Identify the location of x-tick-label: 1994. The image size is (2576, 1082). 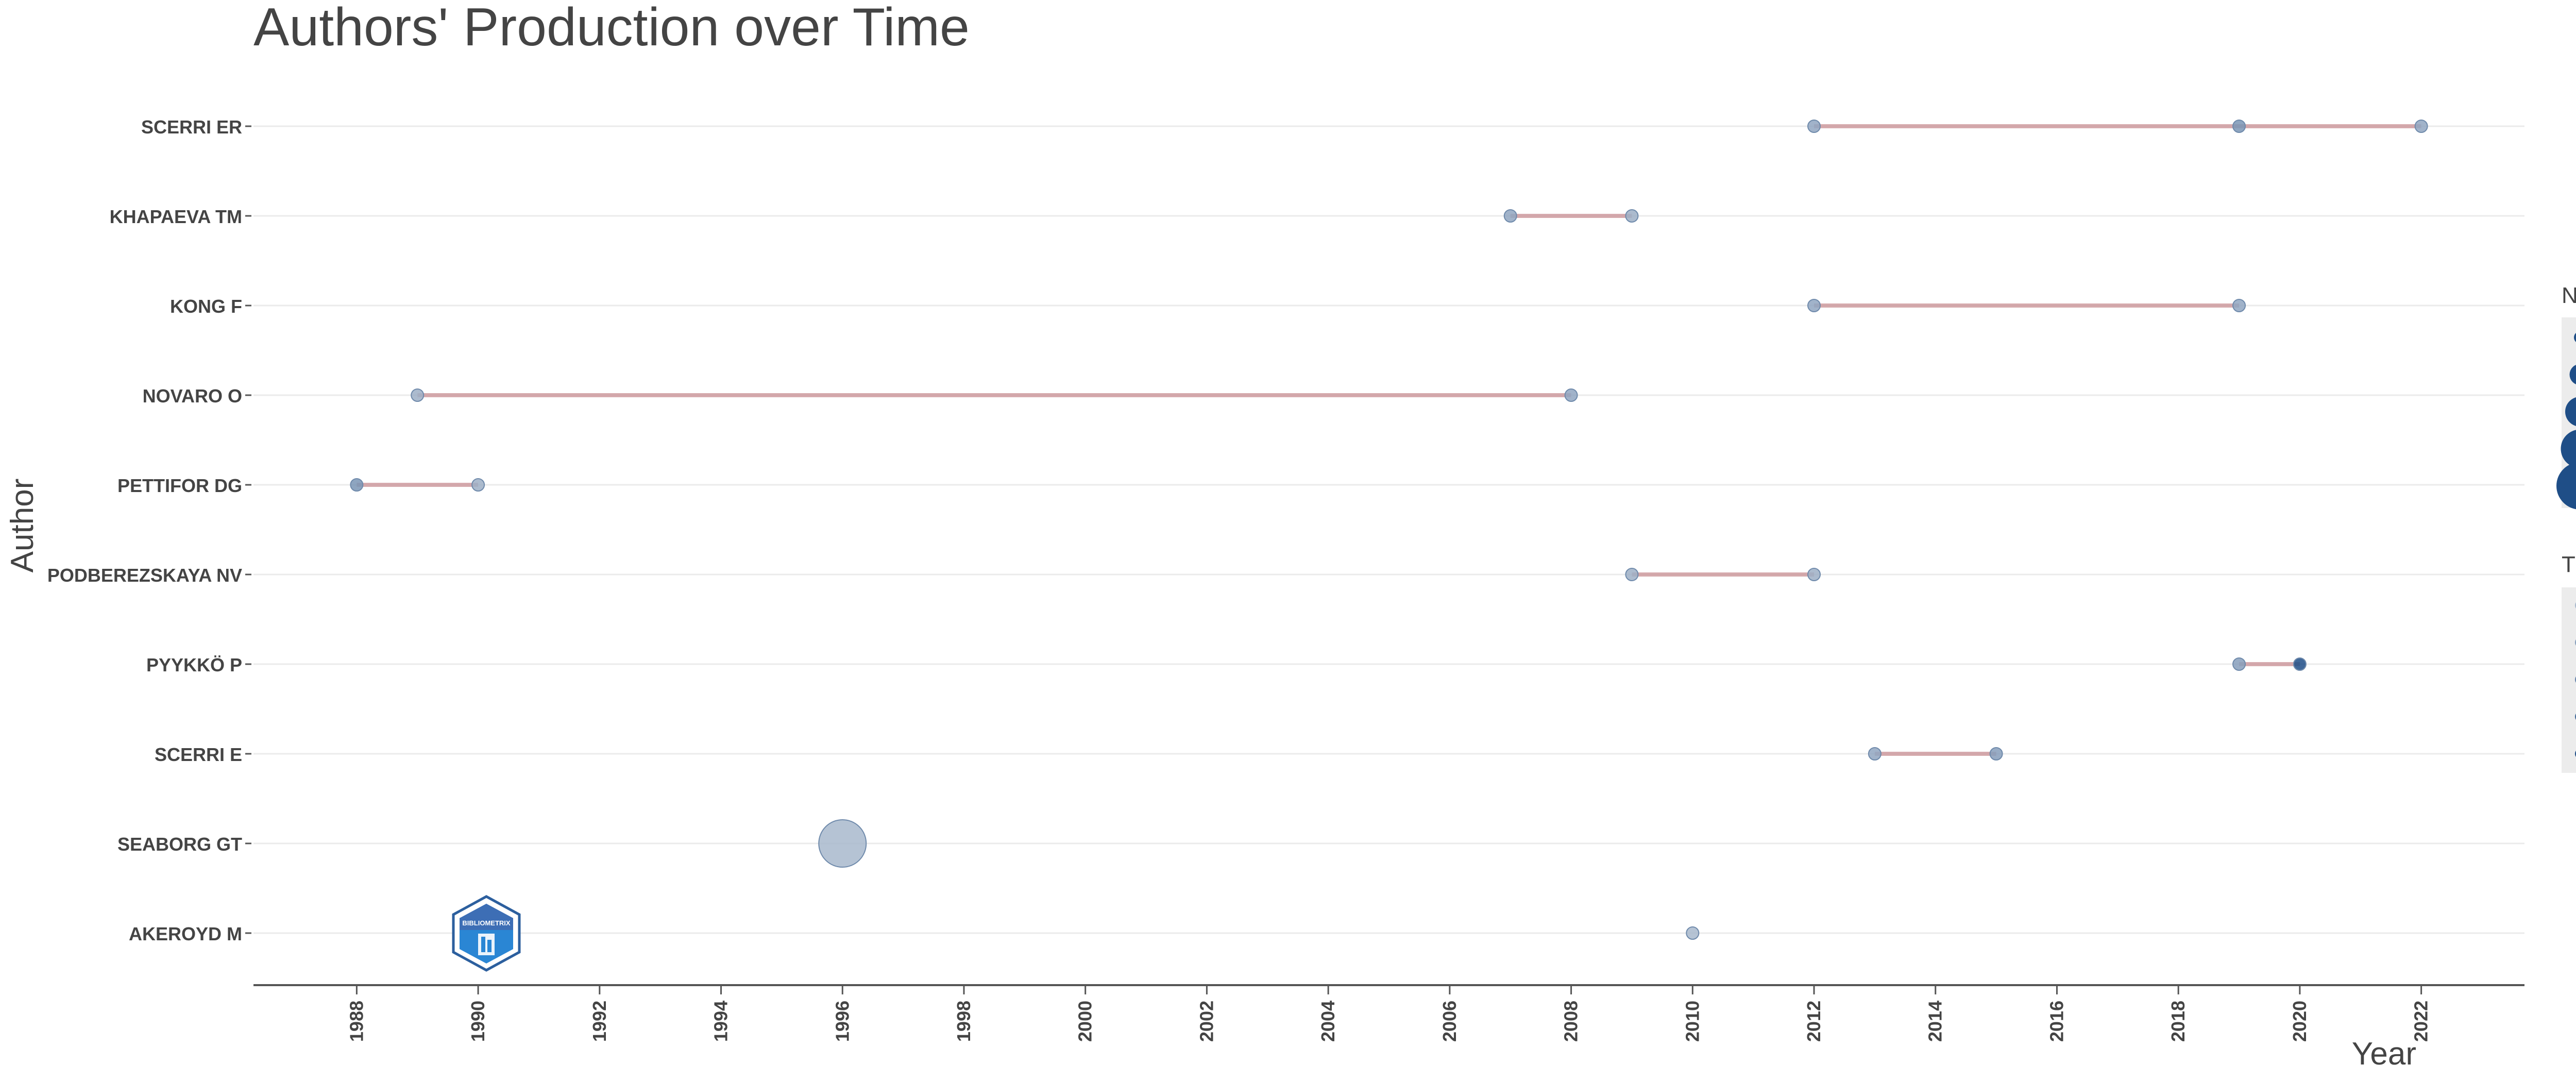
(721, 1021).